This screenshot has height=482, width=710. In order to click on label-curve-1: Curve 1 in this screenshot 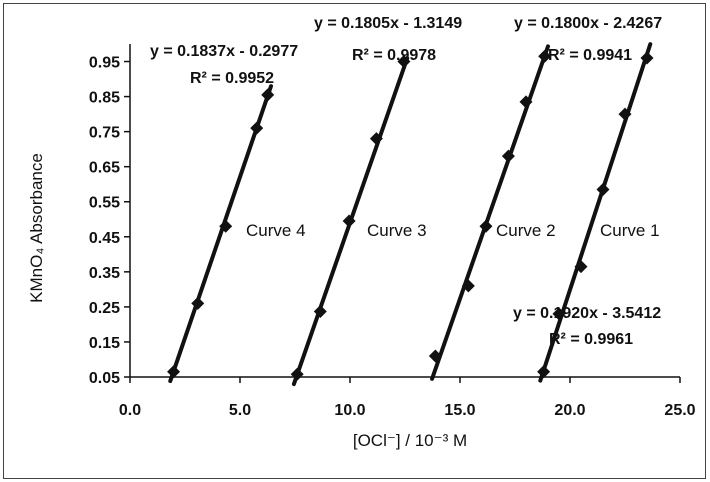, I will do `click(630, 230)`.